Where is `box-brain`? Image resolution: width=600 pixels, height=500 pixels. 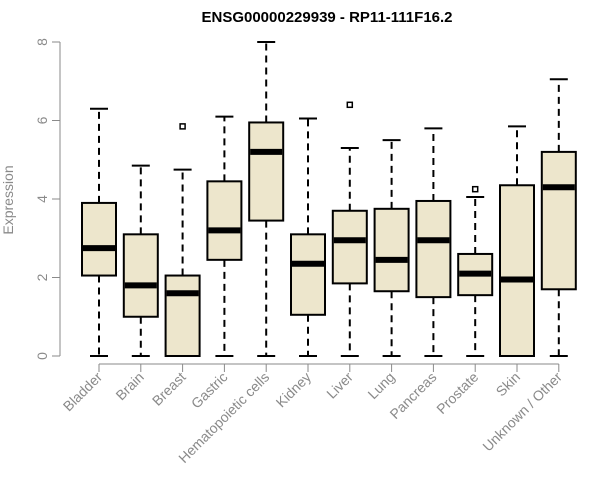 box-brain is located at coordinates (140, 260).